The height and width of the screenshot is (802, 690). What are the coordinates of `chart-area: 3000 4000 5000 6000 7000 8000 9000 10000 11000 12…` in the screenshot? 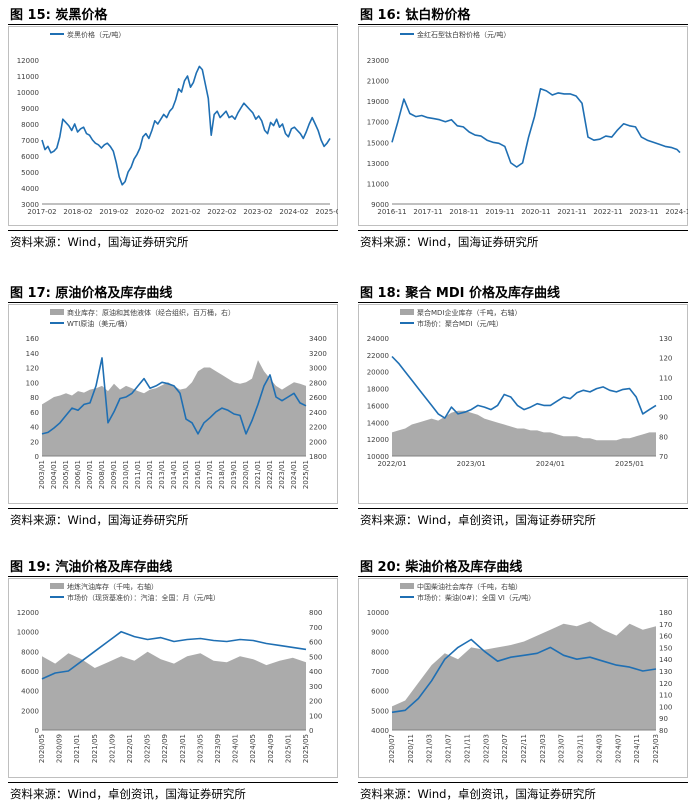 It's located at (176, 126).